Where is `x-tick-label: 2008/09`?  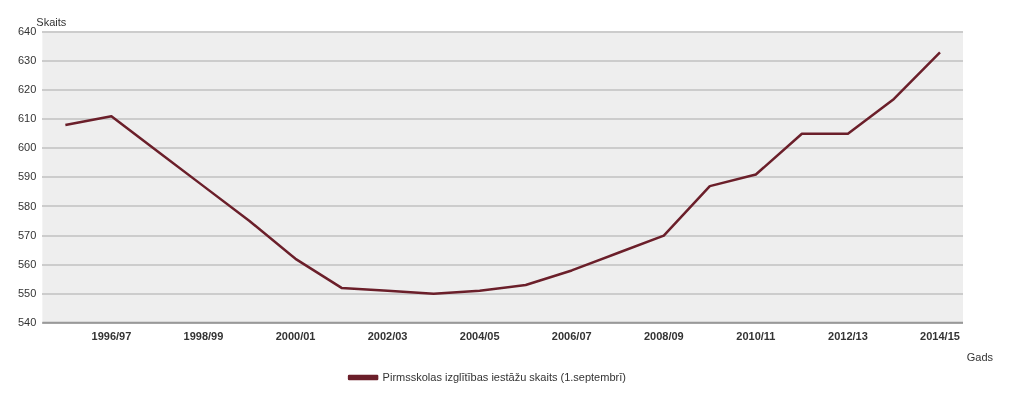 x-tick-label: 2008/09 is located at coordinates (663, 336).